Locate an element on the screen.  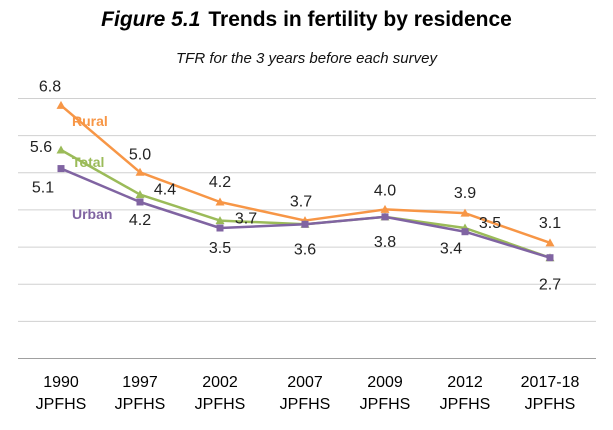
data-label-urban: 4.2 is located at coordinates (140, 220).